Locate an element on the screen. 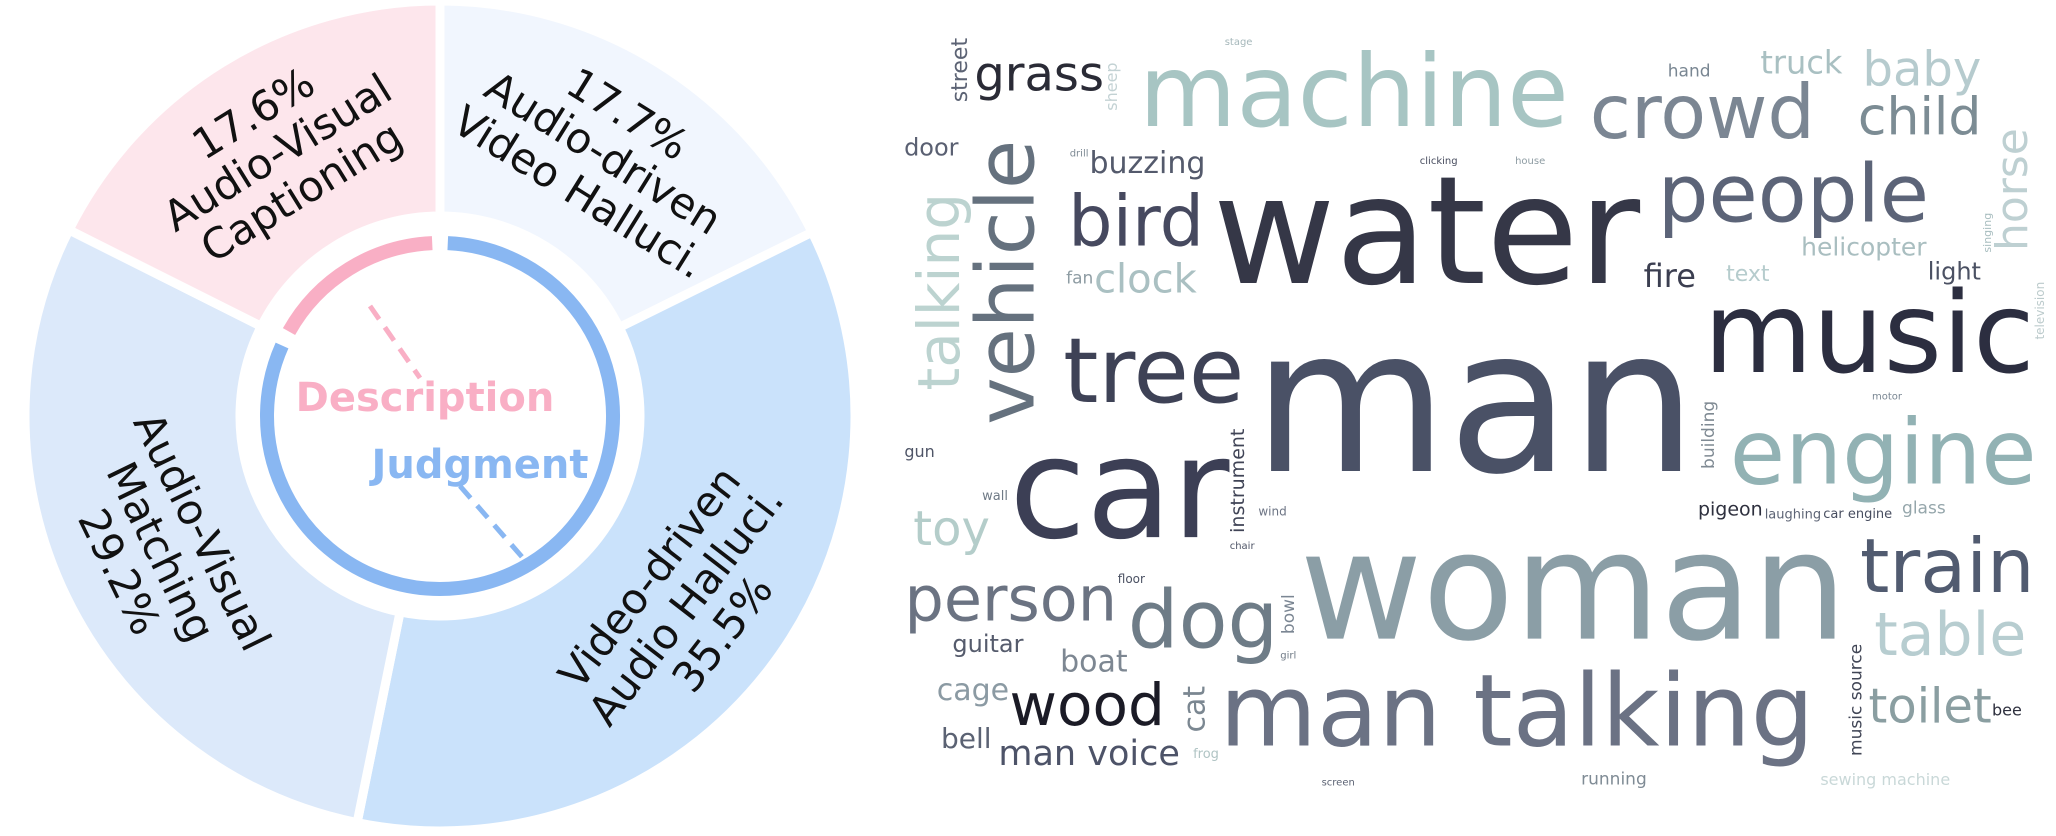 This screenshot has height=836, width=2056. cloud-word-guitar: guitar is located at coordinates (987, 644).